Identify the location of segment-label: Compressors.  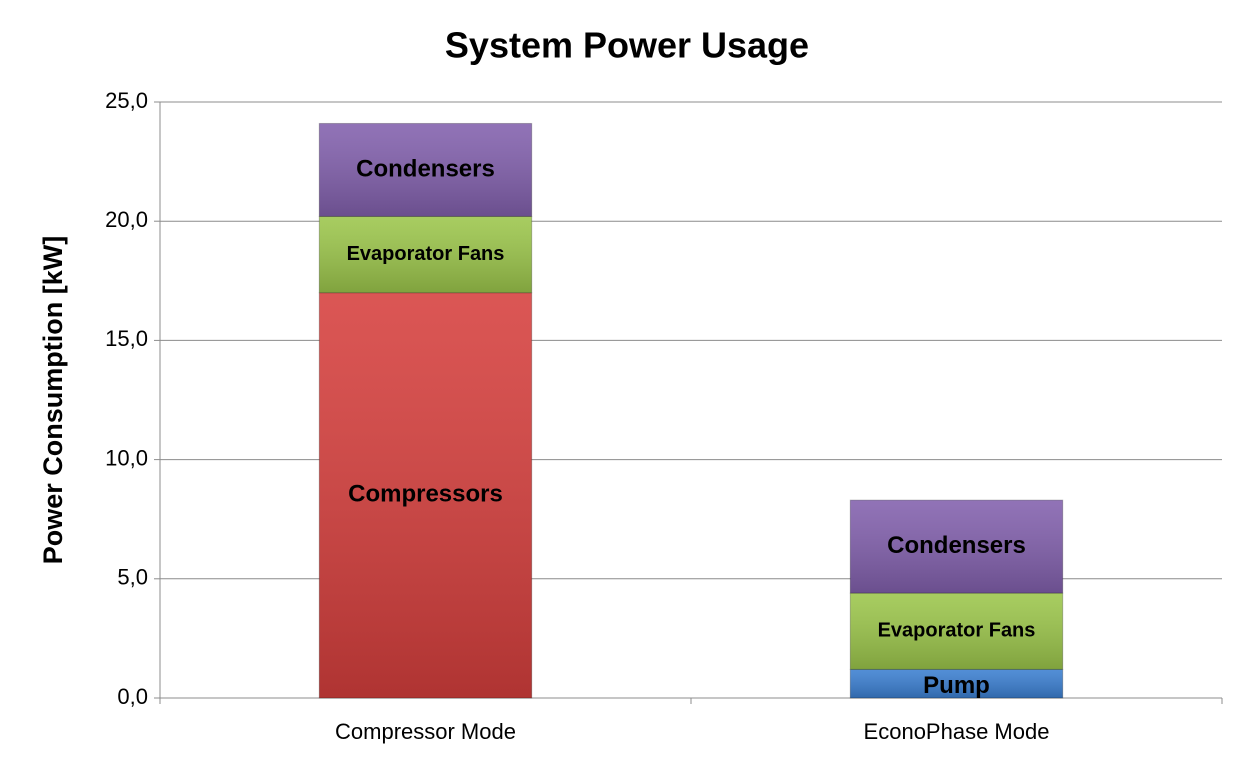
(425, 494).